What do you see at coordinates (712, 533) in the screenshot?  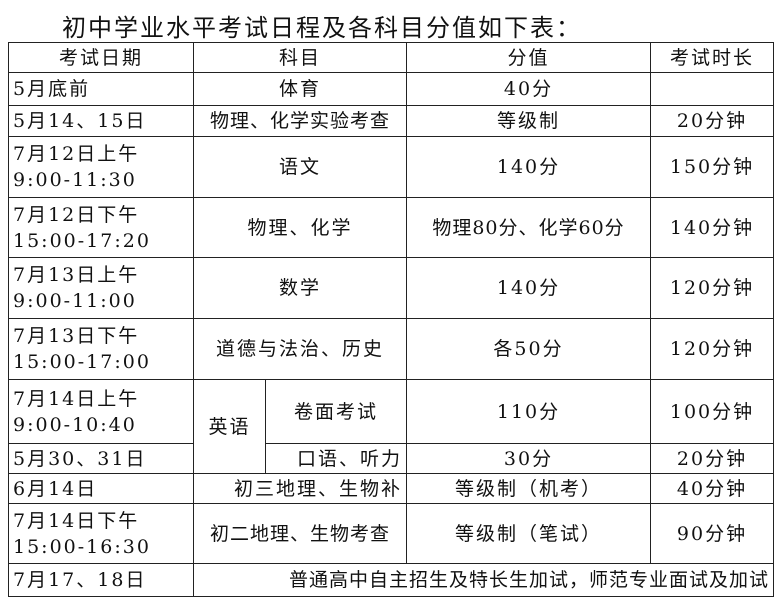 I see `duration-cell: 90分钟` at bounding box center [712, 533].